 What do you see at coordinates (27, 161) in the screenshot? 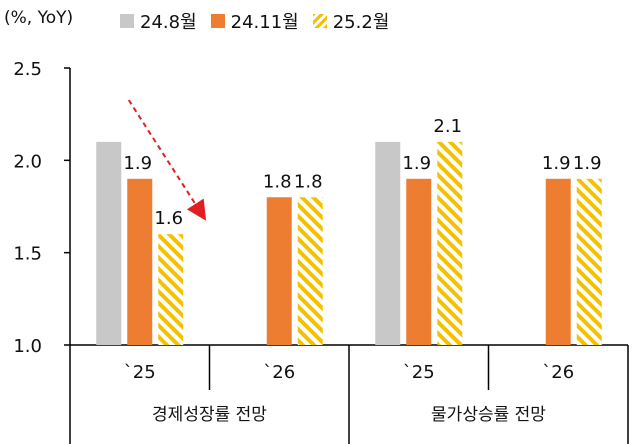
I see `y-tick-label: 2.0` at bounding box center [27, 161].